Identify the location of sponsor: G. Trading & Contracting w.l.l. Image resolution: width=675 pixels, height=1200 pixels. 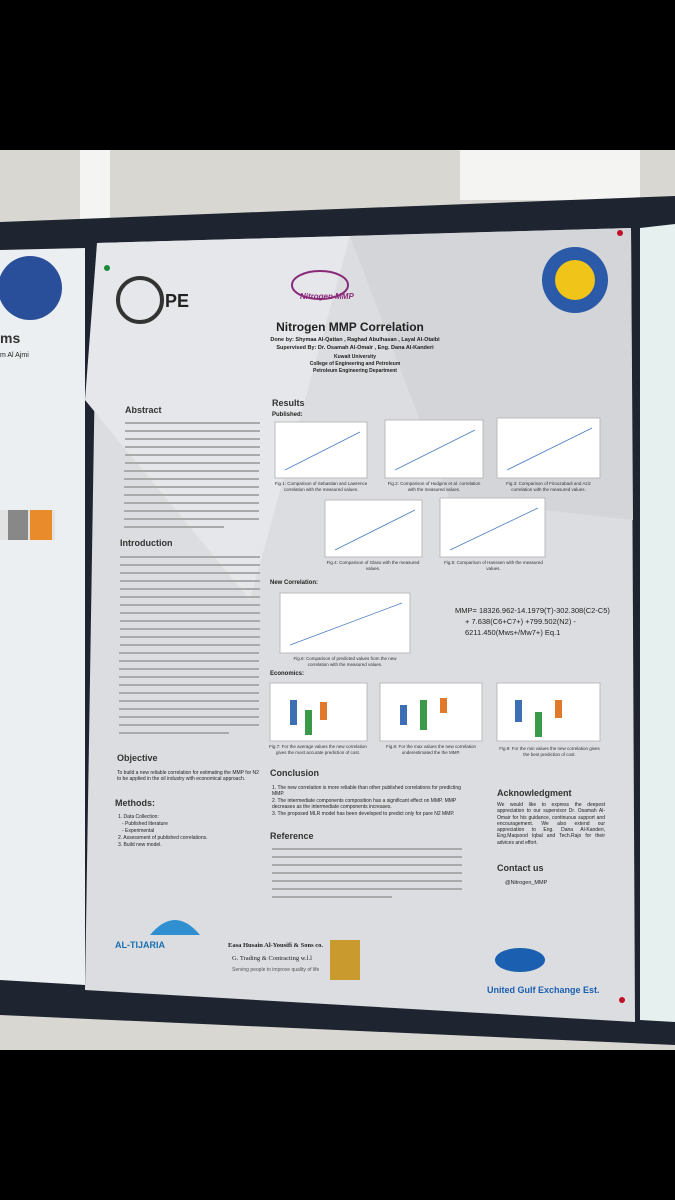
(272, 958).